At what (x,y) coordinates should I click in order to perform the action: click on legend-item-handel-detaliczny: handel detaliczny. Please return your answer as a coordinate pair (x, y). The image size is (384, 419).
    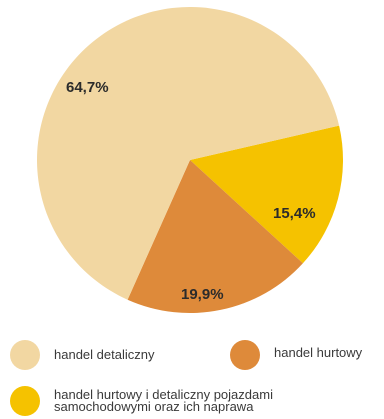
    Looking at the image, I should click on (82, 355).